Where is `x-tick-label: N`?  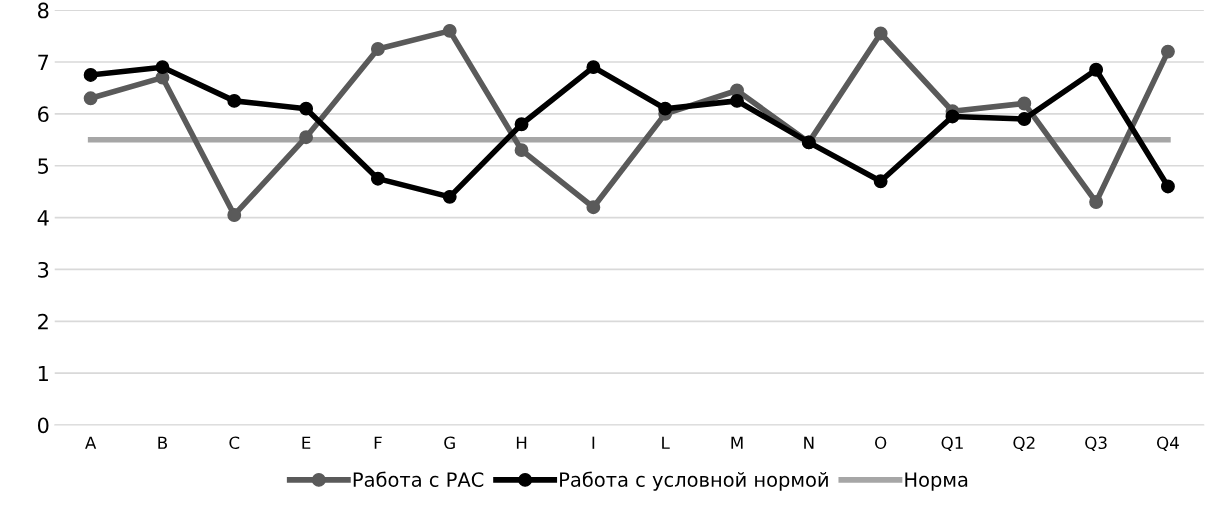
x-tick-label: N is located at coordinates (809, 442).